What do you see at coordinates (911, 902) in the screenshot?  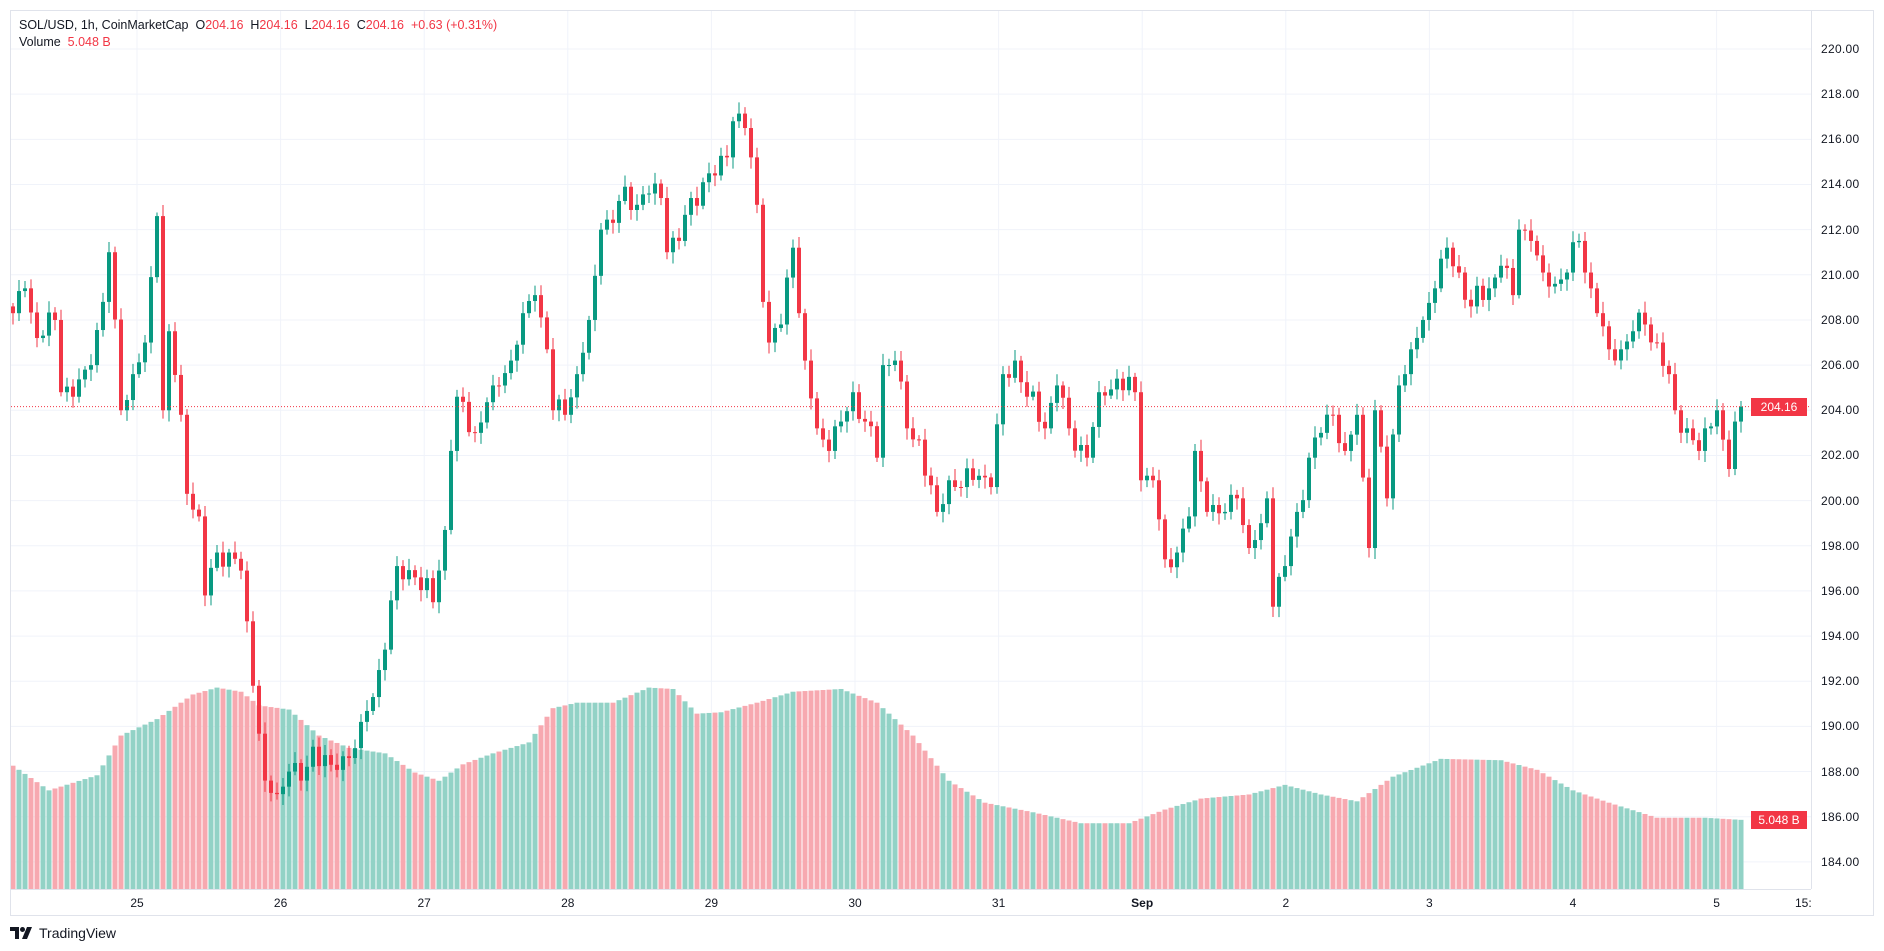 I see `time-axis: 25 26 27 28 29 30 31 Sep 2 3 4 5 15:00` at bounding box center [911, 902].